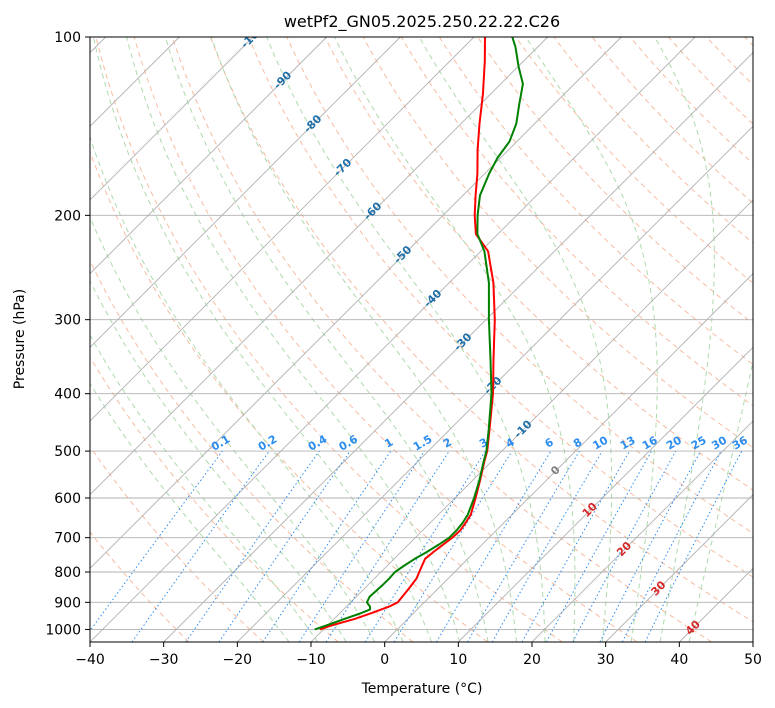  Describe the element at coordinates (67, 321) in the screenshot. I see `y-tick-label: 300` at that location.